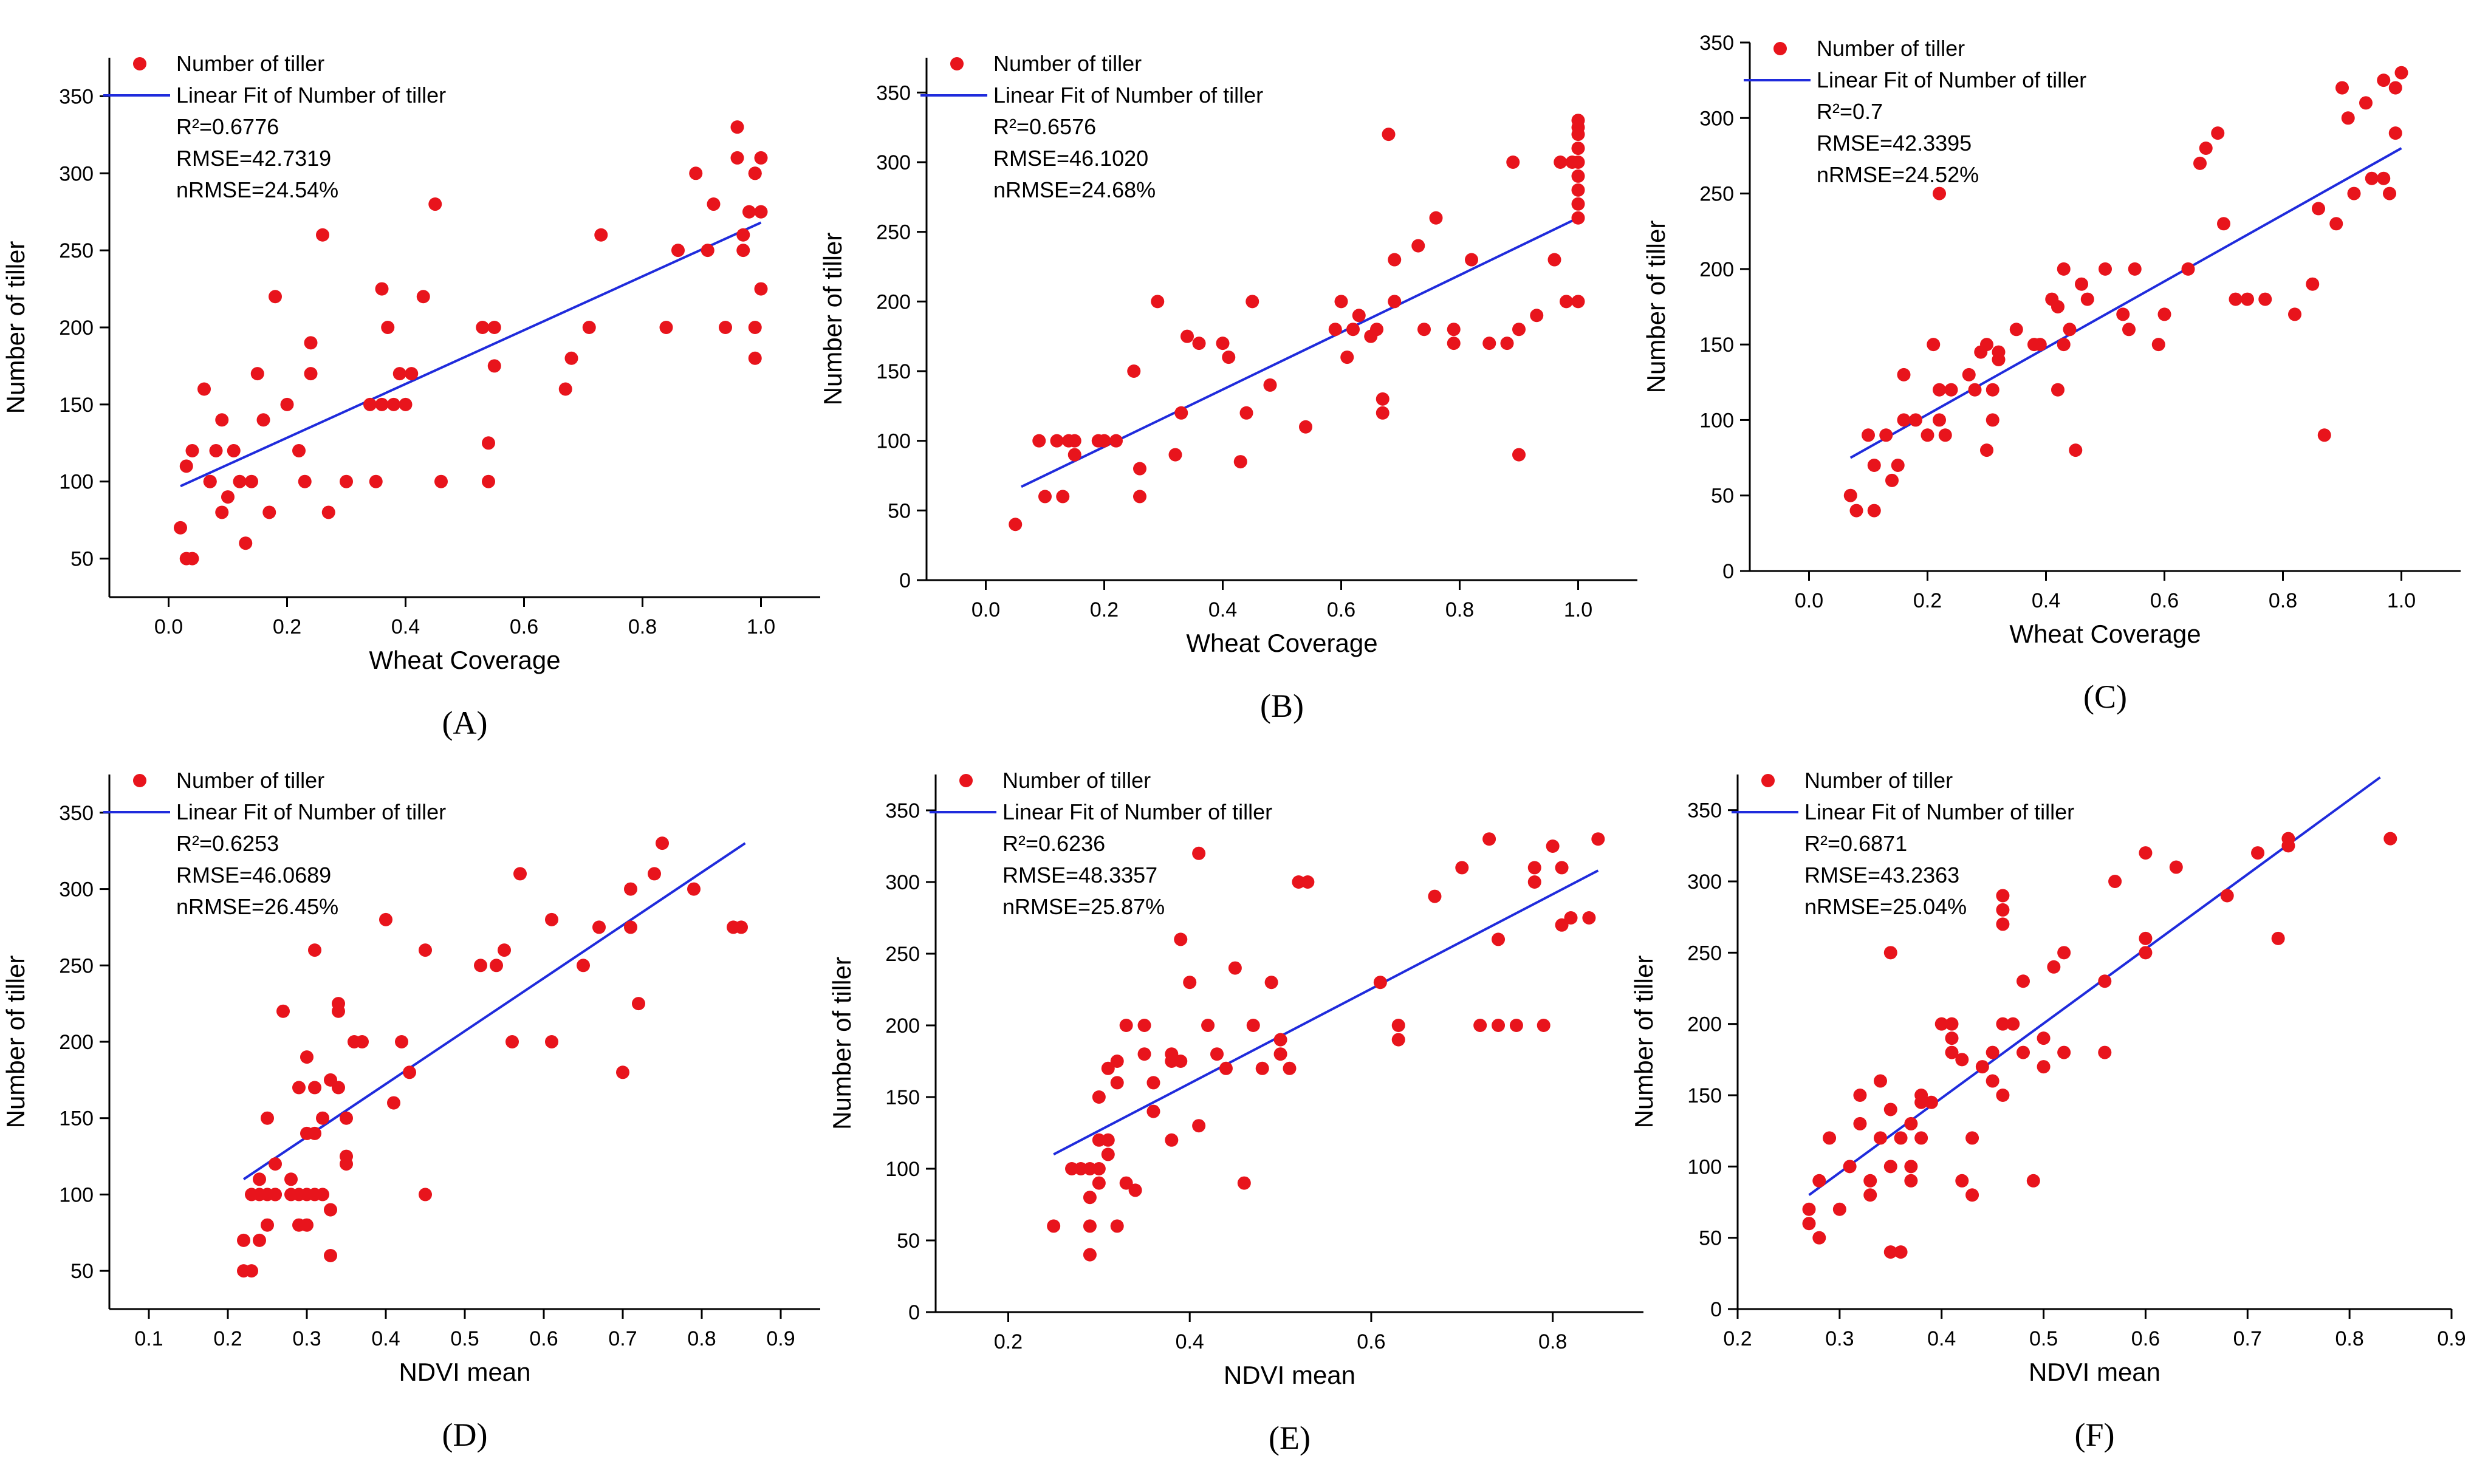  I want to click on panel-label: (C), so click(2105, 697).